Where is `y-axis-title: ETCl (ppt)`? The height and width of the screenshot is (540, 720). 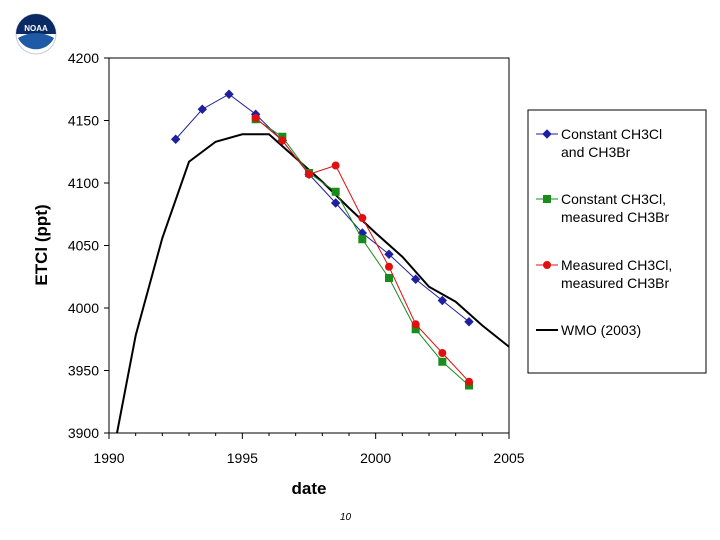 y-axis-title: ETCl (ppt) is located at coordinates (41, 244).